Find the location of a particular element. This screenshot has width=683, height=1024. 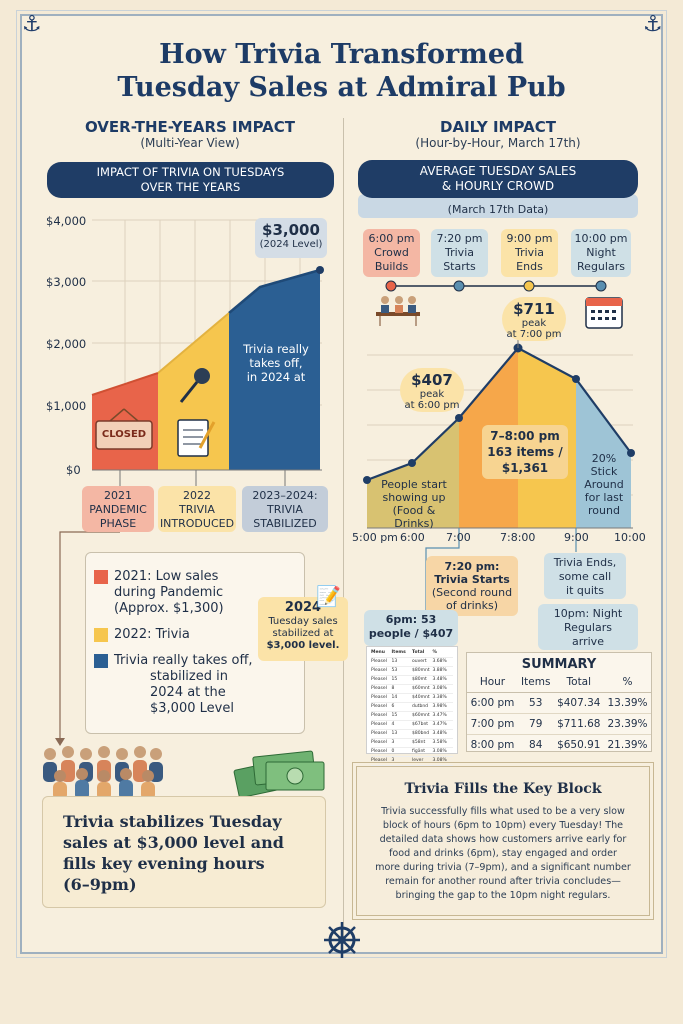

area-label-mid: 7–8:00 pm 163 items / $1,361 is located at coordinates (525, 452).